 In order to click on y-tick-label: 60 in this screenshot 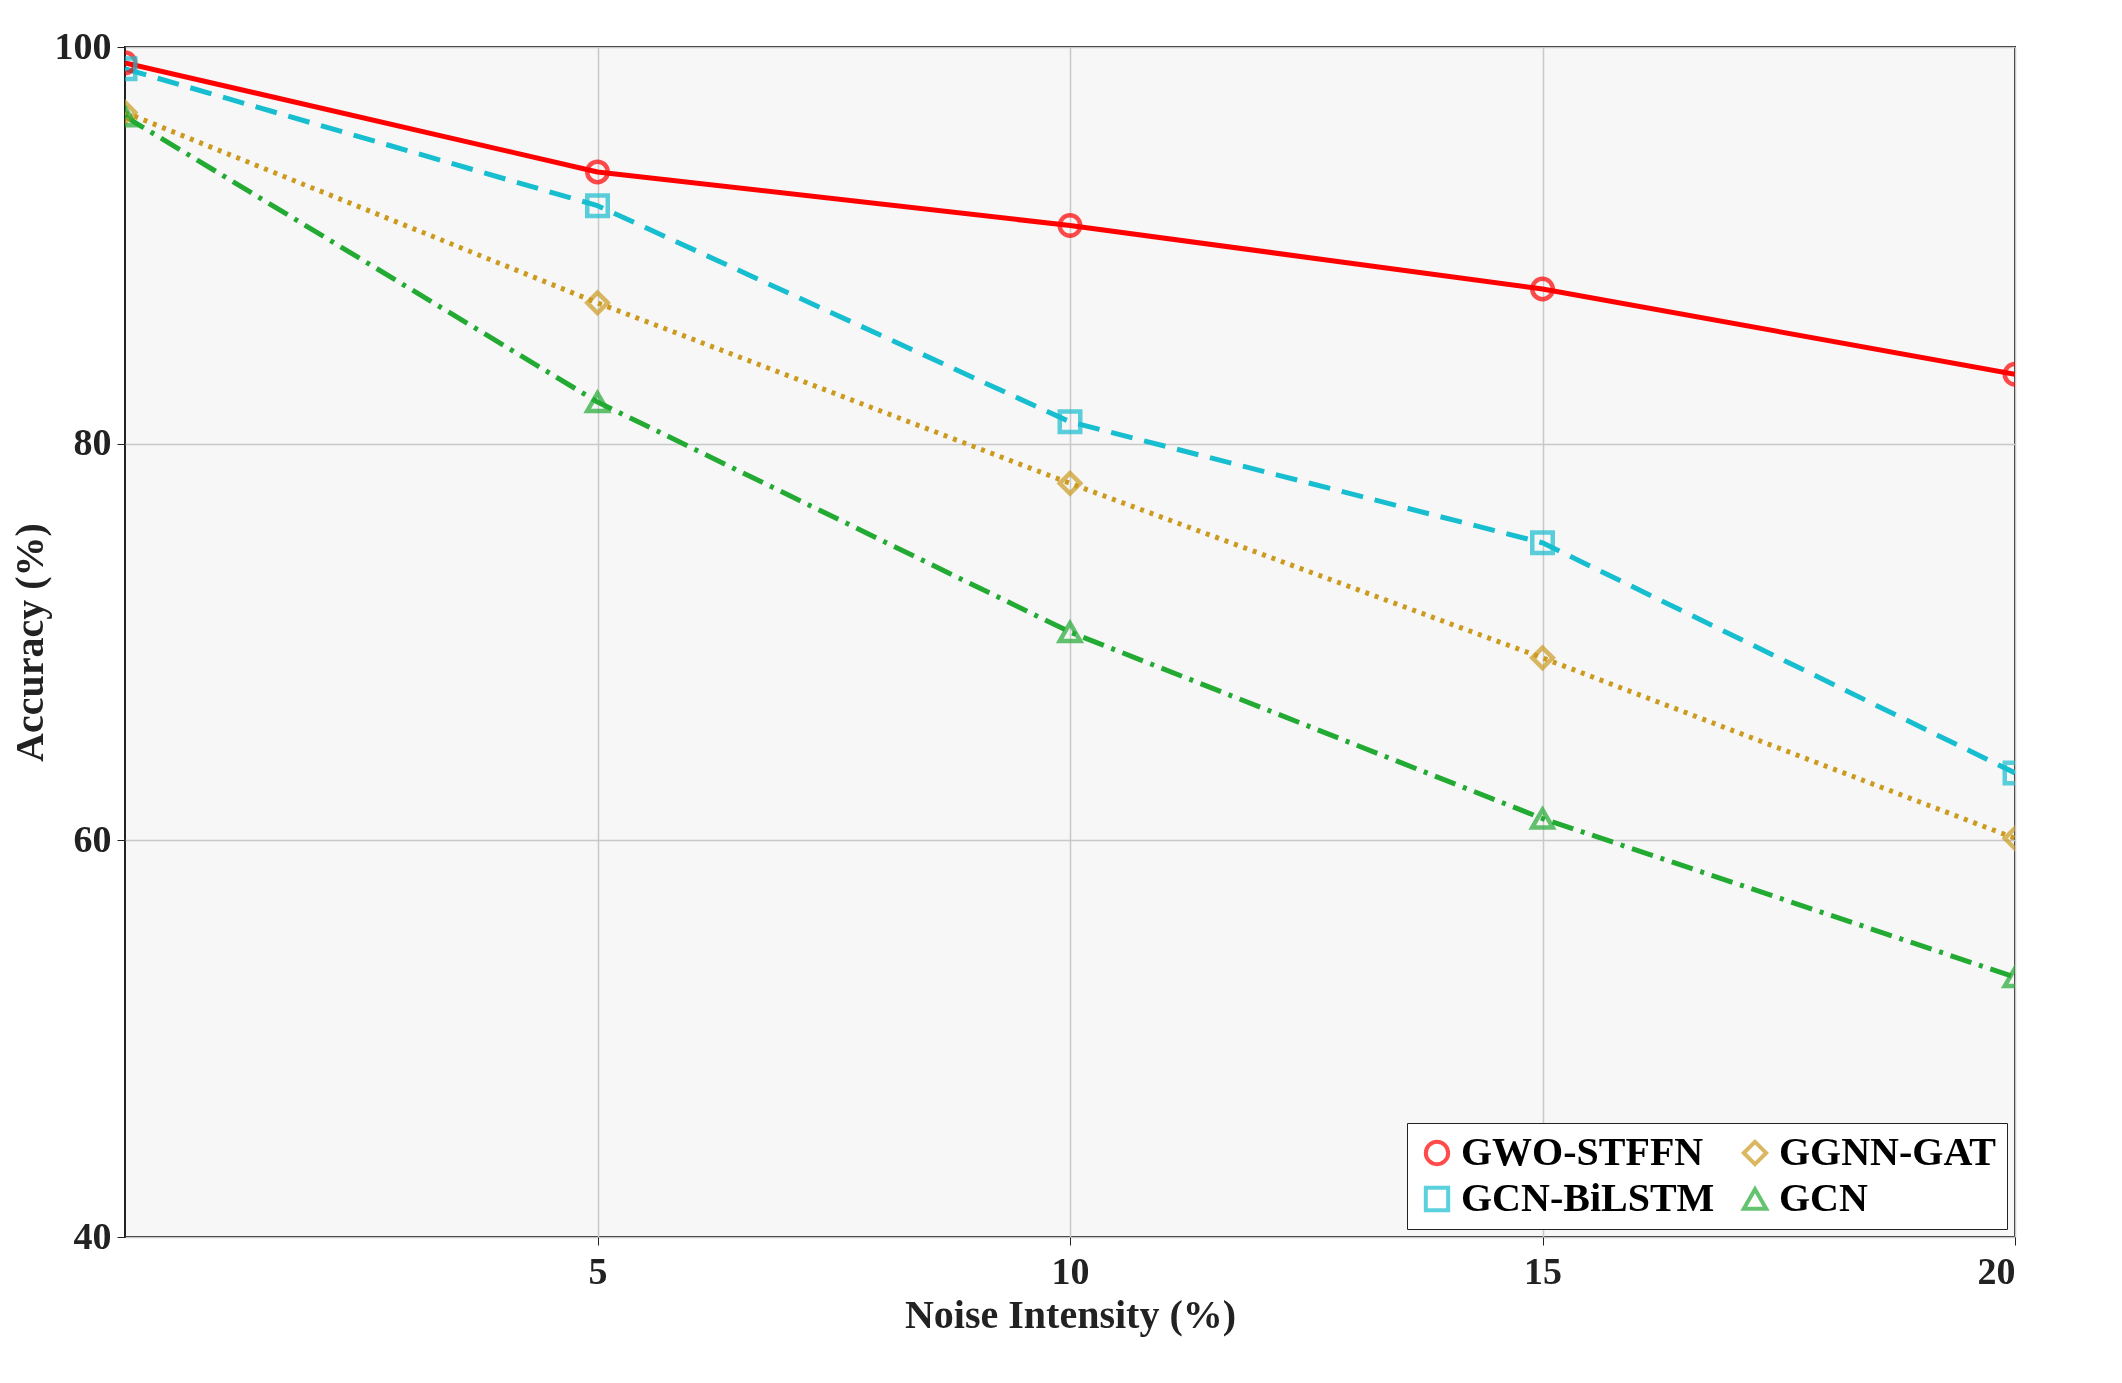, I will do `click(92, 838)`.